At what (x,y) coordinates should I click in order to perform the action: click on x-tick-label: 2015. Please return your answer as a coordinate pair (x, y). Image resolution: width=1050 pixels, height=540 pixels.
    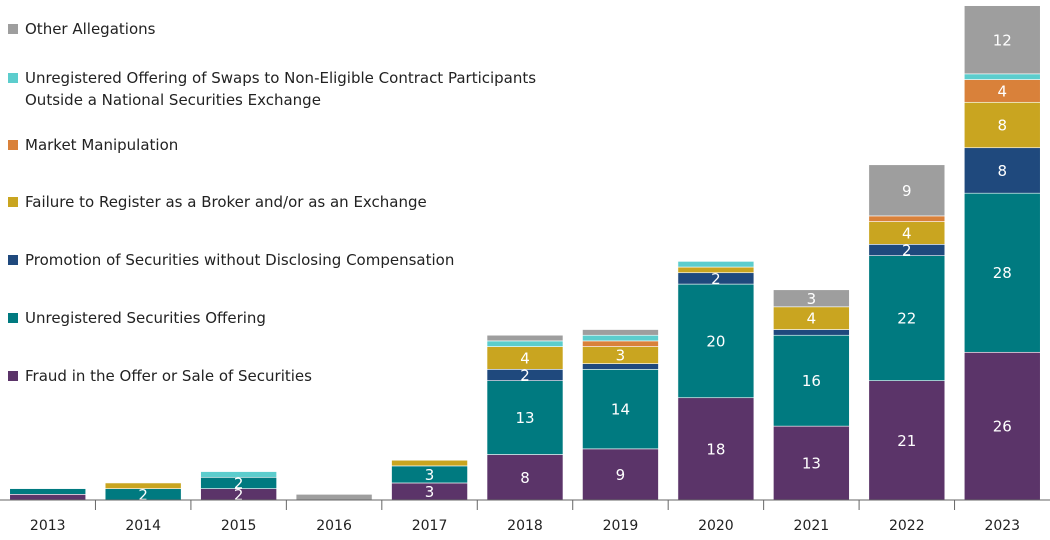
    Looking at the image, I should click on (239, 526).